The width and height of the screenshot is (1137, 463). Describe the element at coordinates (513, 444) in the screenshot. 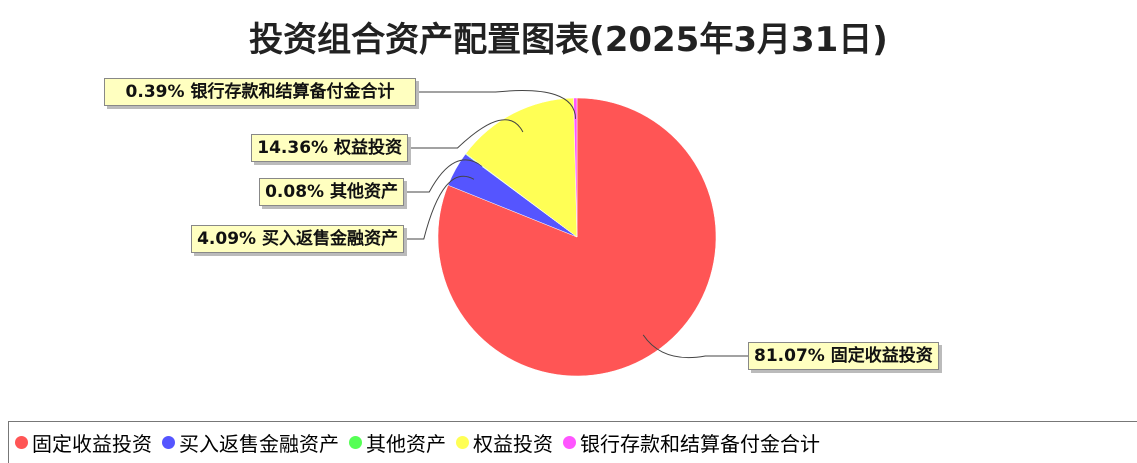

I see `legend-label: 权益投资` at that location.